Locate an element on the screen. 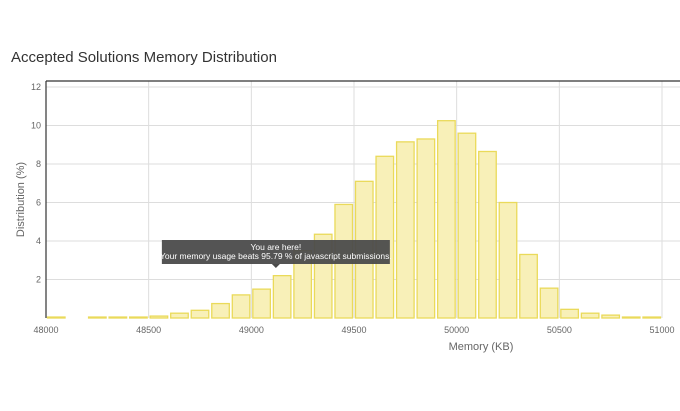  tooltip-box is located at coordinates (275, 252).